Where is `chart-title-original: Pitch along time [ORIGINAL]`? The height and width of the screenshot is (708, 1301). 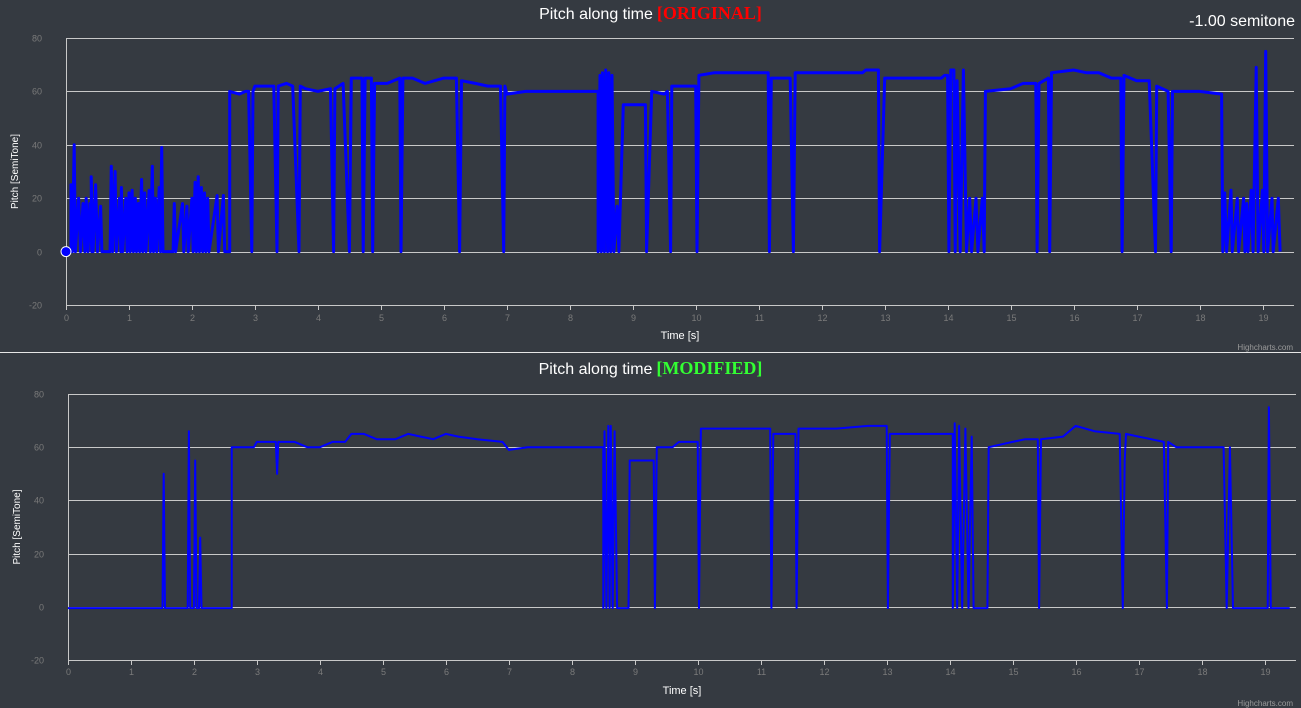
chart-title-original: Pitch along time [ORIGINAL] is located at coordinates (650, 13).